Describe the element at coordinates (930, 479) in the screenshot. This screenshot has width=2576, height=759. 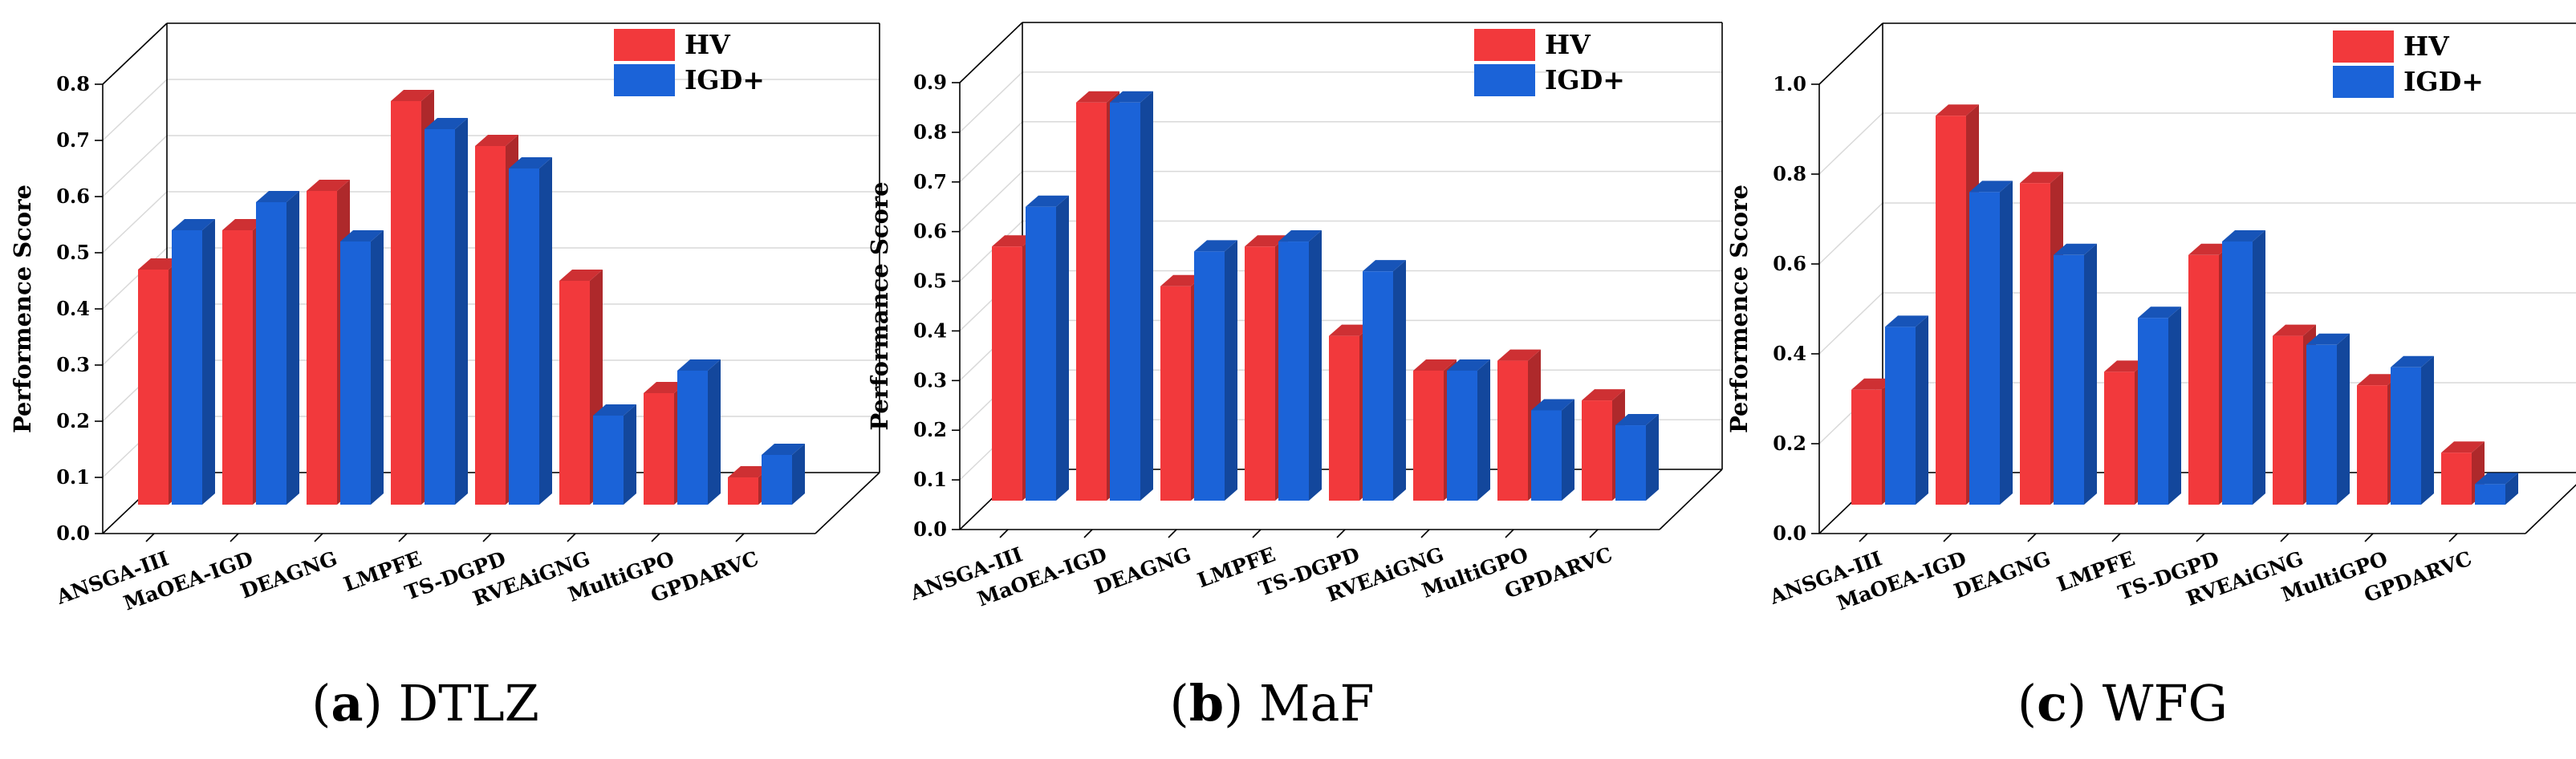
I see `y-tick-label: 0.1` at that location.